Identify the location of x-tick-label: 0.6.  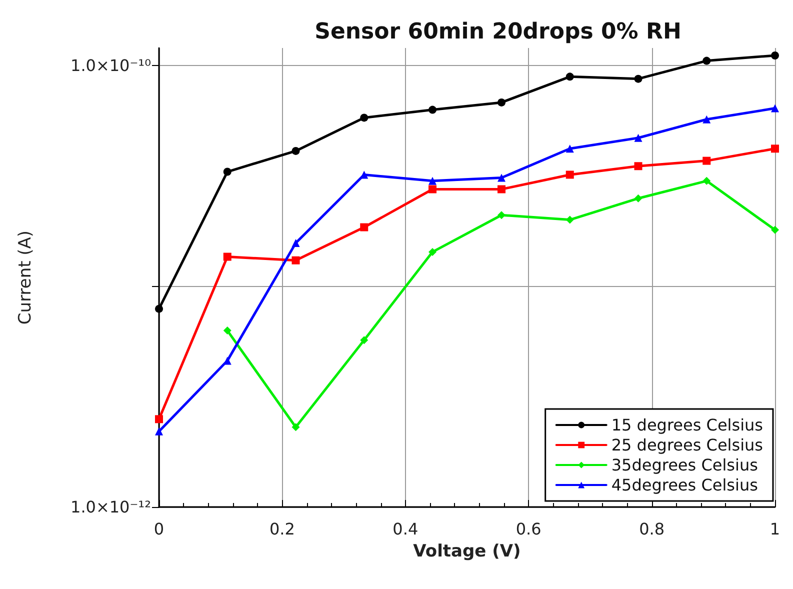
(529, 529).